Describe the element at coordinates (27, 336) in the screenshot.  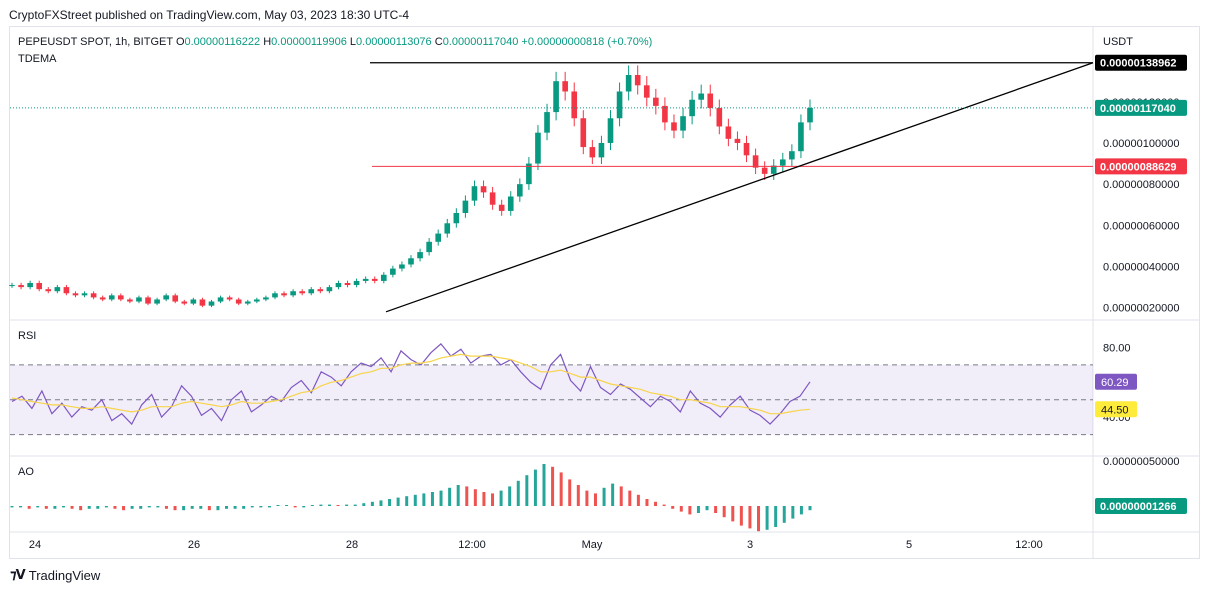
I see `rsi-pane-title: RSI` at that location.